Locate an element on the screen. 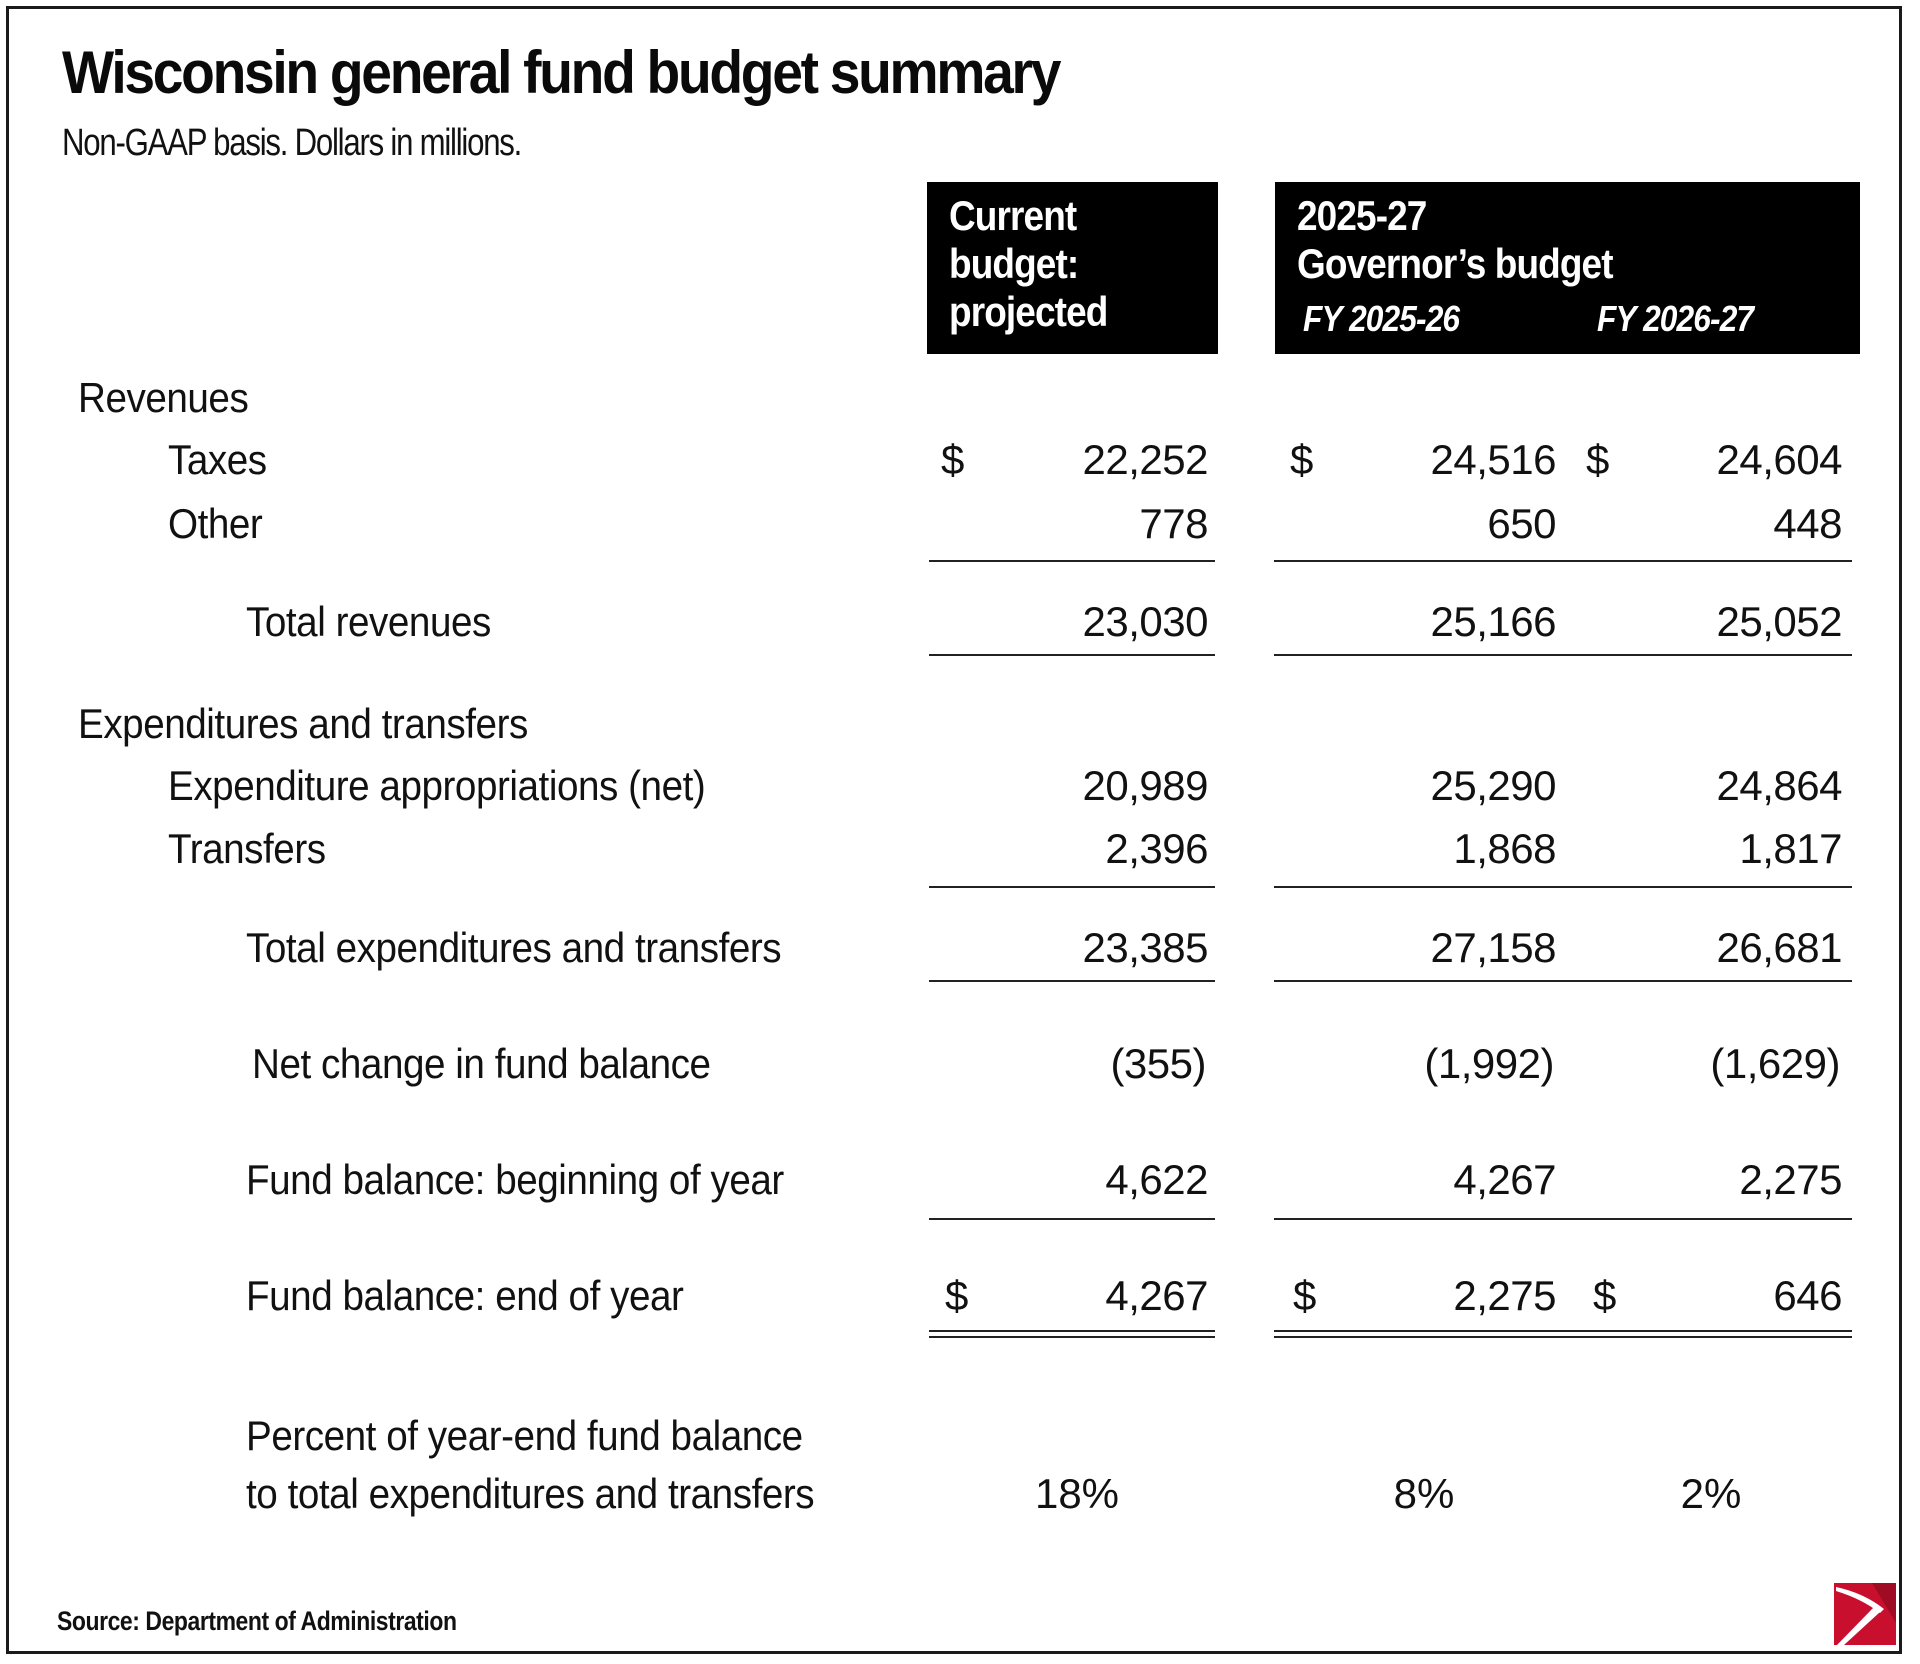  cell-net-change-current: (355) is located at coordinates (1158, 1063).